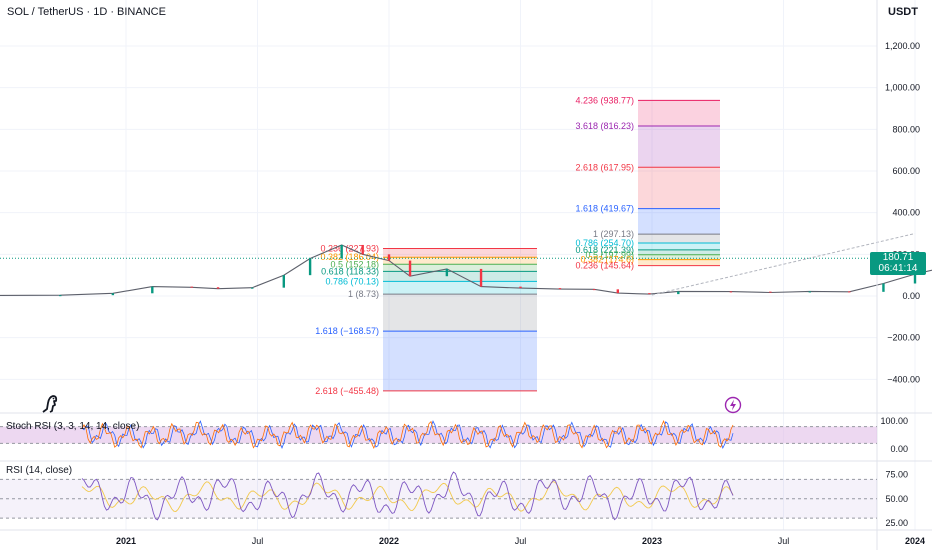 The width and height of the screenshot is (932, 550). What do you see at coordinates (604, 266) in the screenshot?
I see `fib-level-label: 0.236 (145.64)` at bounding box center [604, 266].